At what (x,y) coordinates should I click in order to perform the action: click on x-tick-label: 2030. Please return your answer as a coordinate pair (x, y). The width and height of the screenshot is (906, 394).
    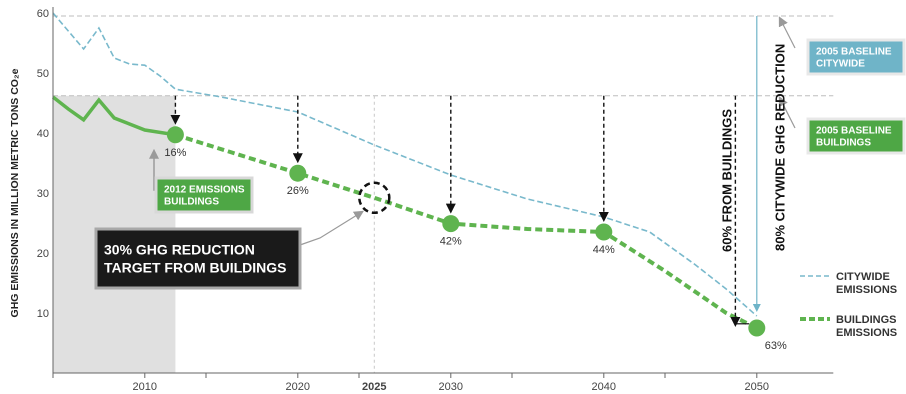
    Looking at the image, I should click on (451, 387).